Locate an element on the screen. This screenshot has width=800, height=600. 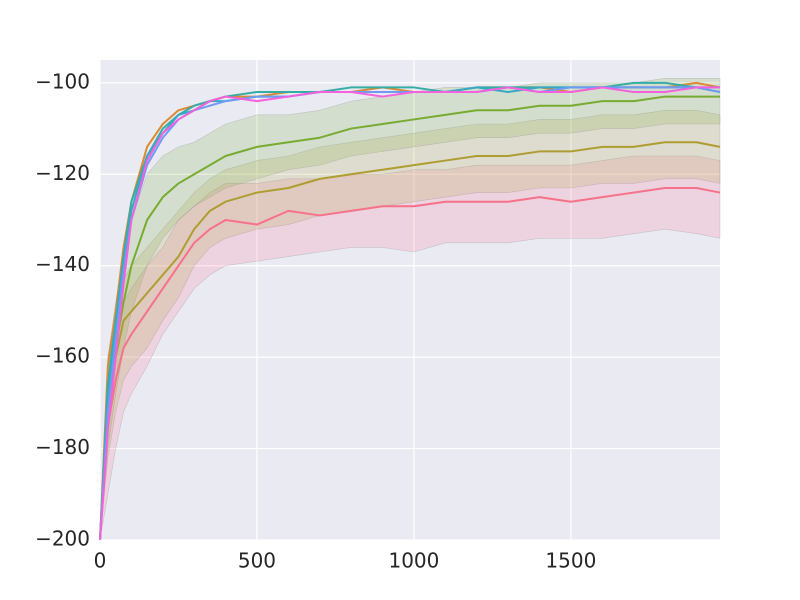
x-tick-label: 1000 is located at coordinates (413, 561).